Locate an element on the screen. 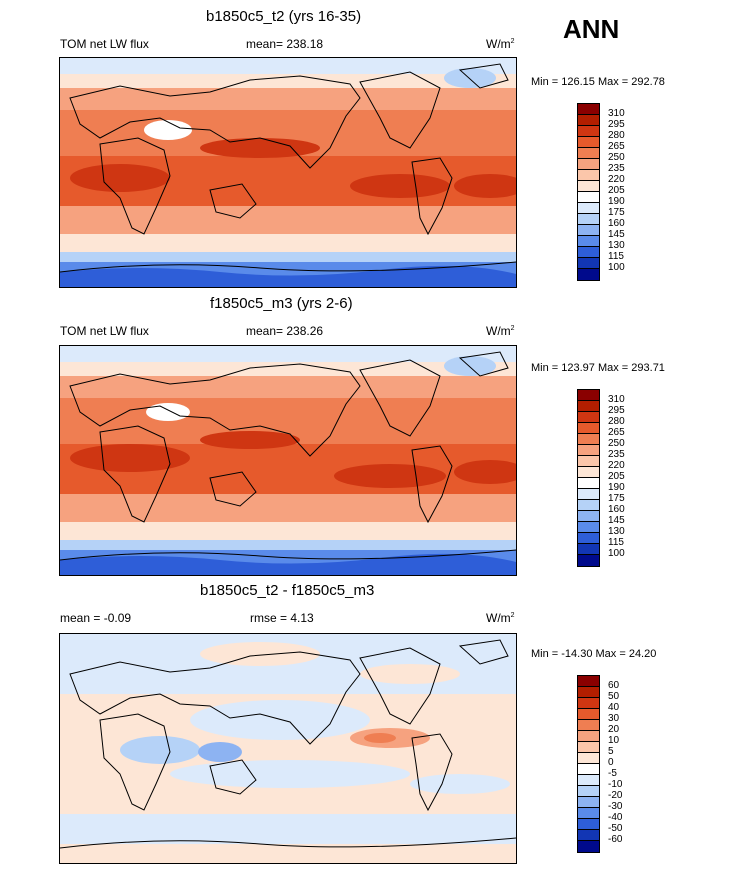  colorbar-tick: 20 is located at coordinates (614, 729).